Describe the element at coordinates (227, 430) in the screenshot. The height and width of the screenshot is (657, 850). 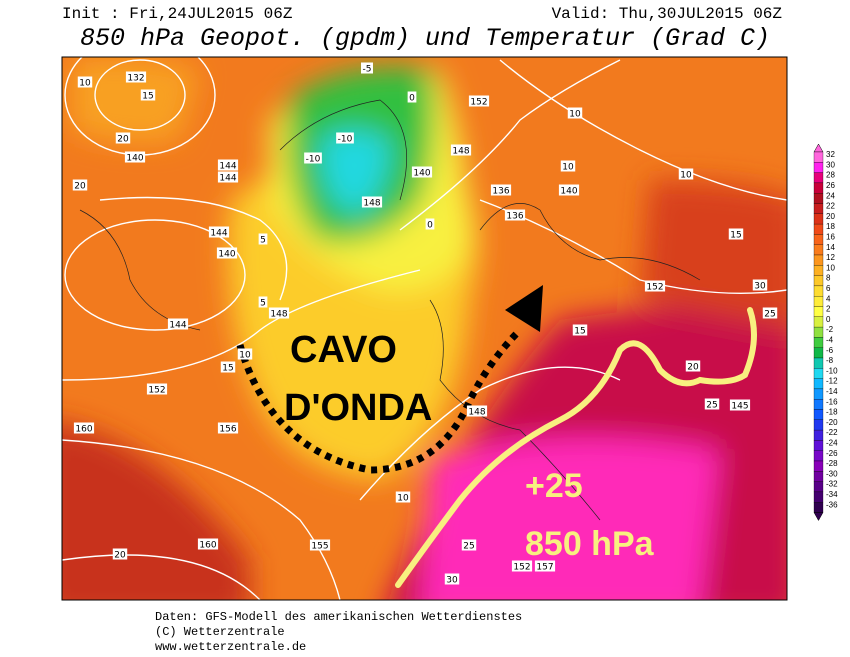
I see `contour-label: 156` at that location.